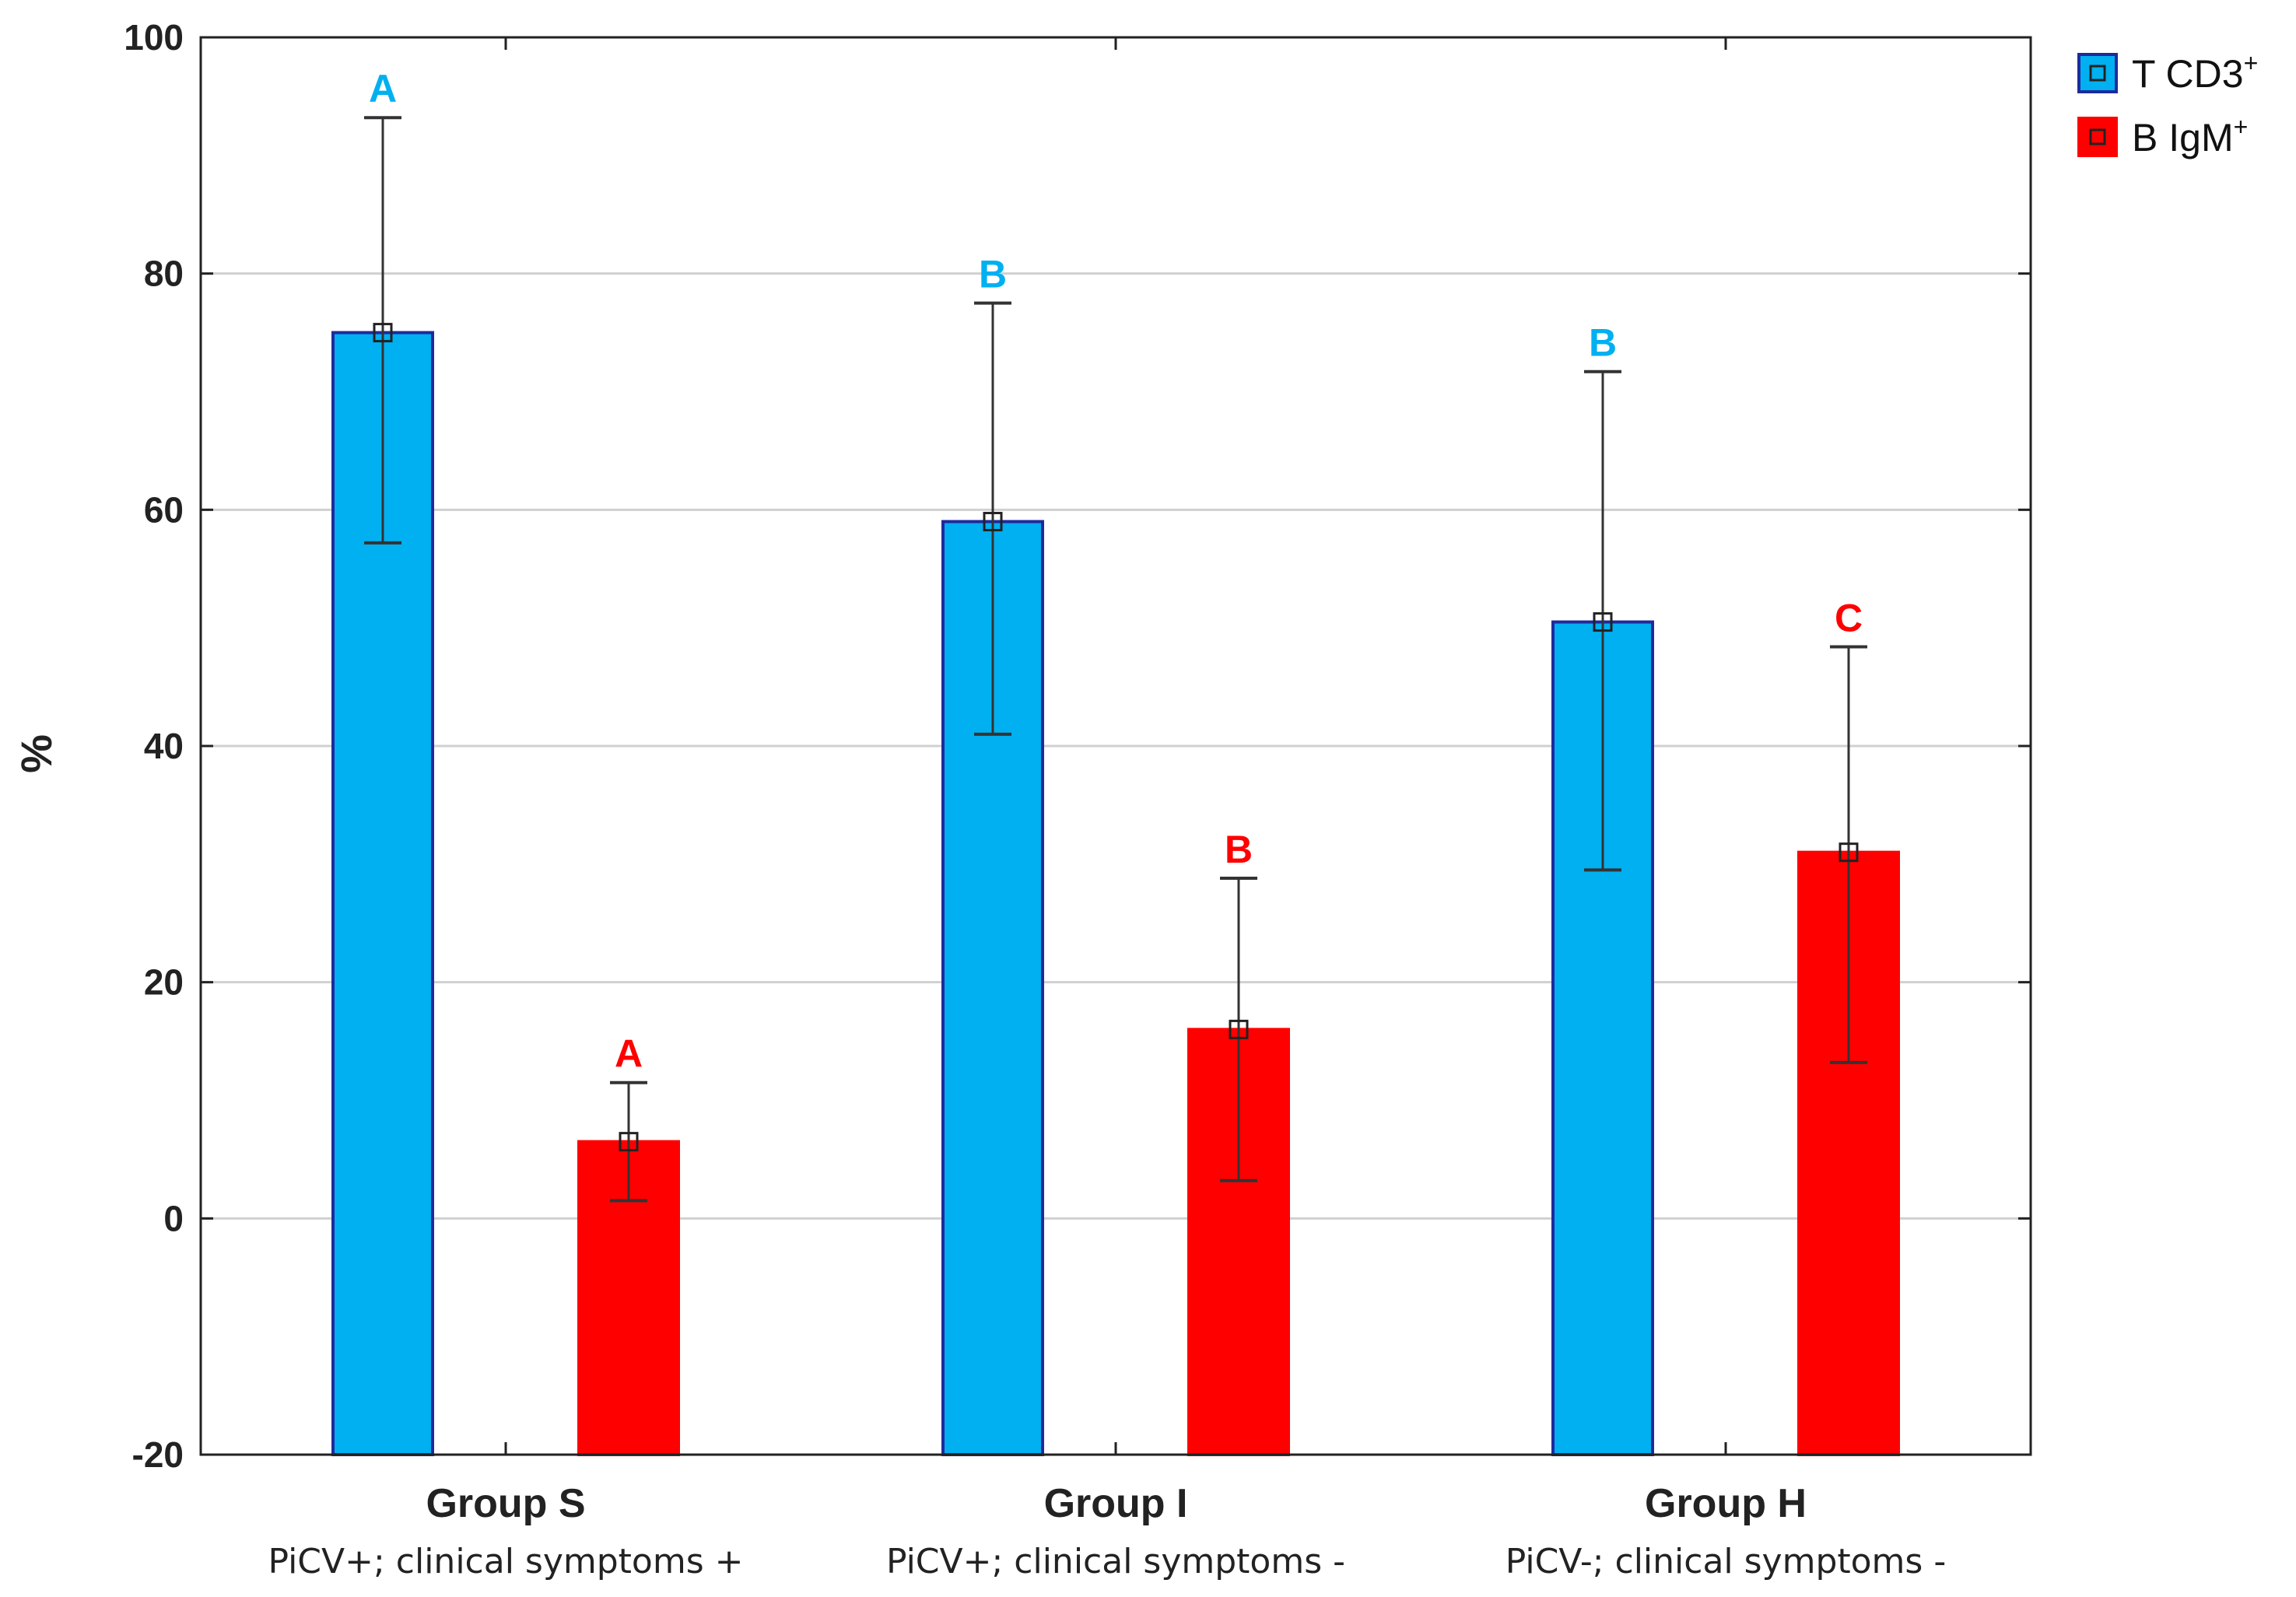 The height and width of the screenshot is (1597, 2296). I want to click on y-tick-label: 100, so click(154, 38).